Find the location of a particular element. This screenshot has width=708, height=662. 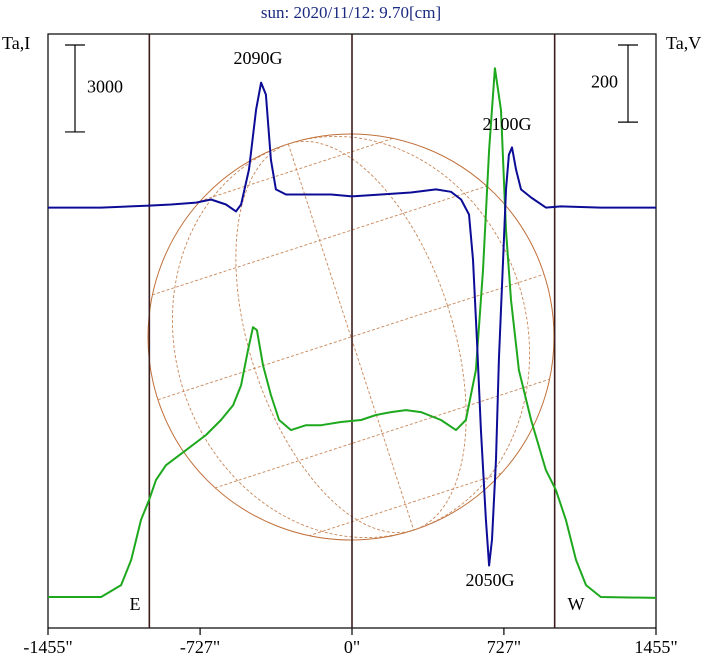

annotation: W is located at coordinates (576, 604).